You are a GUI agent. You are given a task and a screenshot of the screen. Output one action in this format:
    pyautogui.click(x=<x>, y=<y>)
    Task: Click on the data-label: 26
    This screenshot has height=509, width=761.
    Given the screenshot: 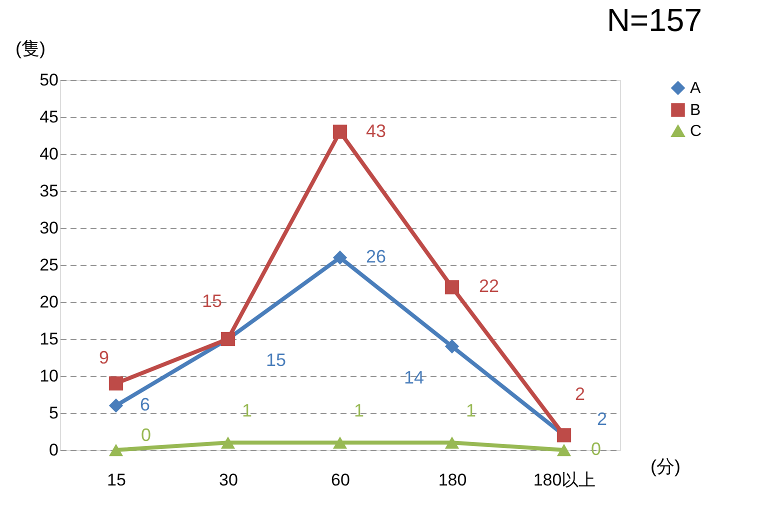 What is the action you would take?
    pyautogui.click(x=376, y=256)
    